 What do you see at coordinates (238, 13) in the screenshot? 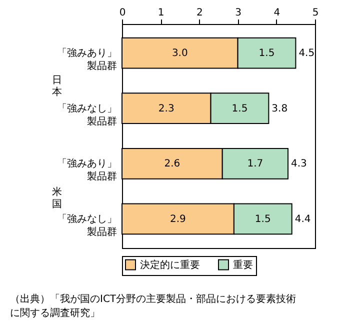
I see `x-tick-label: 3` at bounding box center [238, 13].